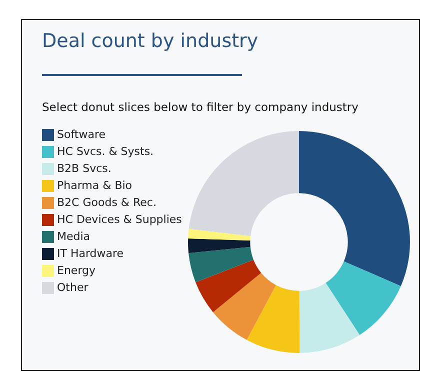  I want to click on legend-label: B2B Svcs., so click(84, 168).